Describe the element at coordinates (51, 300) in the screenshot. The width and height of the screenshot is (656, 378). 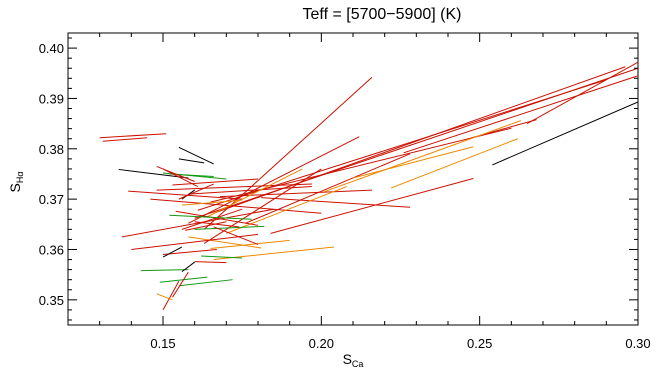
I see `y-tick-label-0: 0.35` at that location.